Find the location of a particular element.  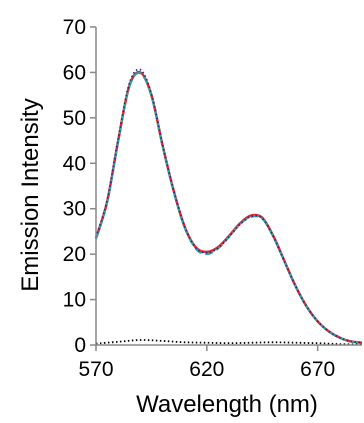

x-tick-label-2: 670 is located at coordinates (317, 369).